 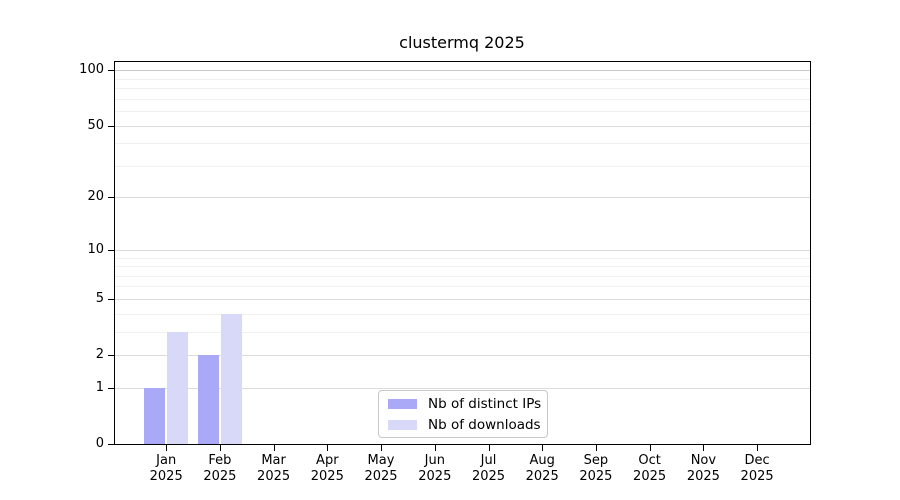 What do you see at coordinates (485, 403) in the screenshot?
I see `legend-label-distinct-ips: Nb of distinct IPs` at bounding box center [485, 403].